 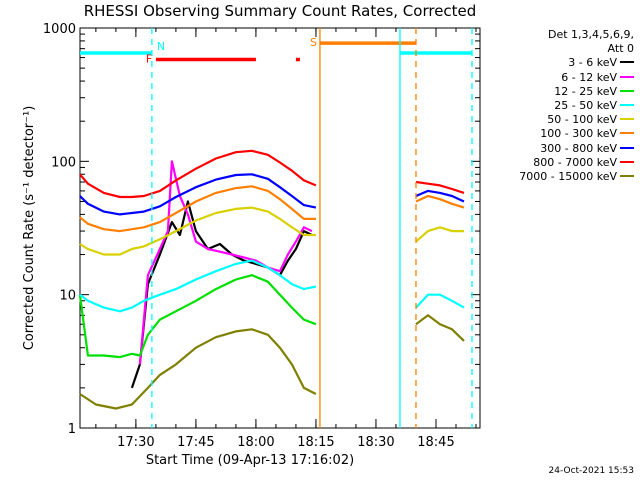 What do you see at coordinates (620, 49) in the screenshot?
I see `legend-header-attenuator: Att 0` at bounding box center [620, 49].